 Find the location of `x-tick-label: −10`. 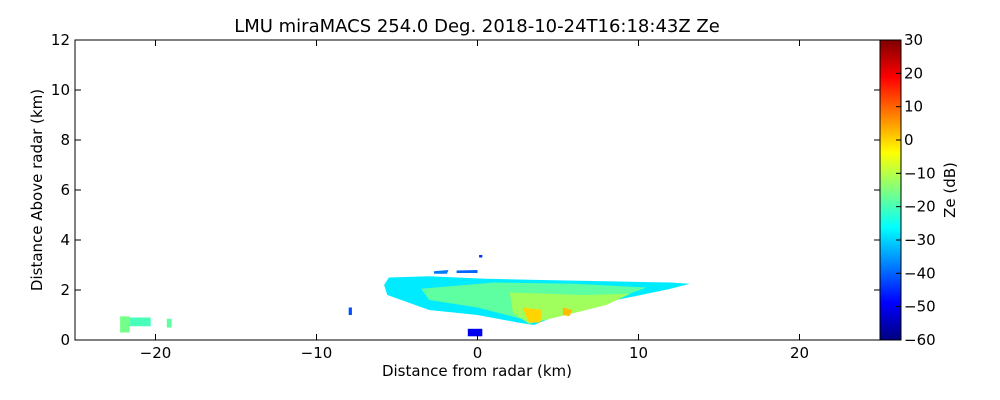

x-tick-label: −10 is located at coordinates (317, 353).